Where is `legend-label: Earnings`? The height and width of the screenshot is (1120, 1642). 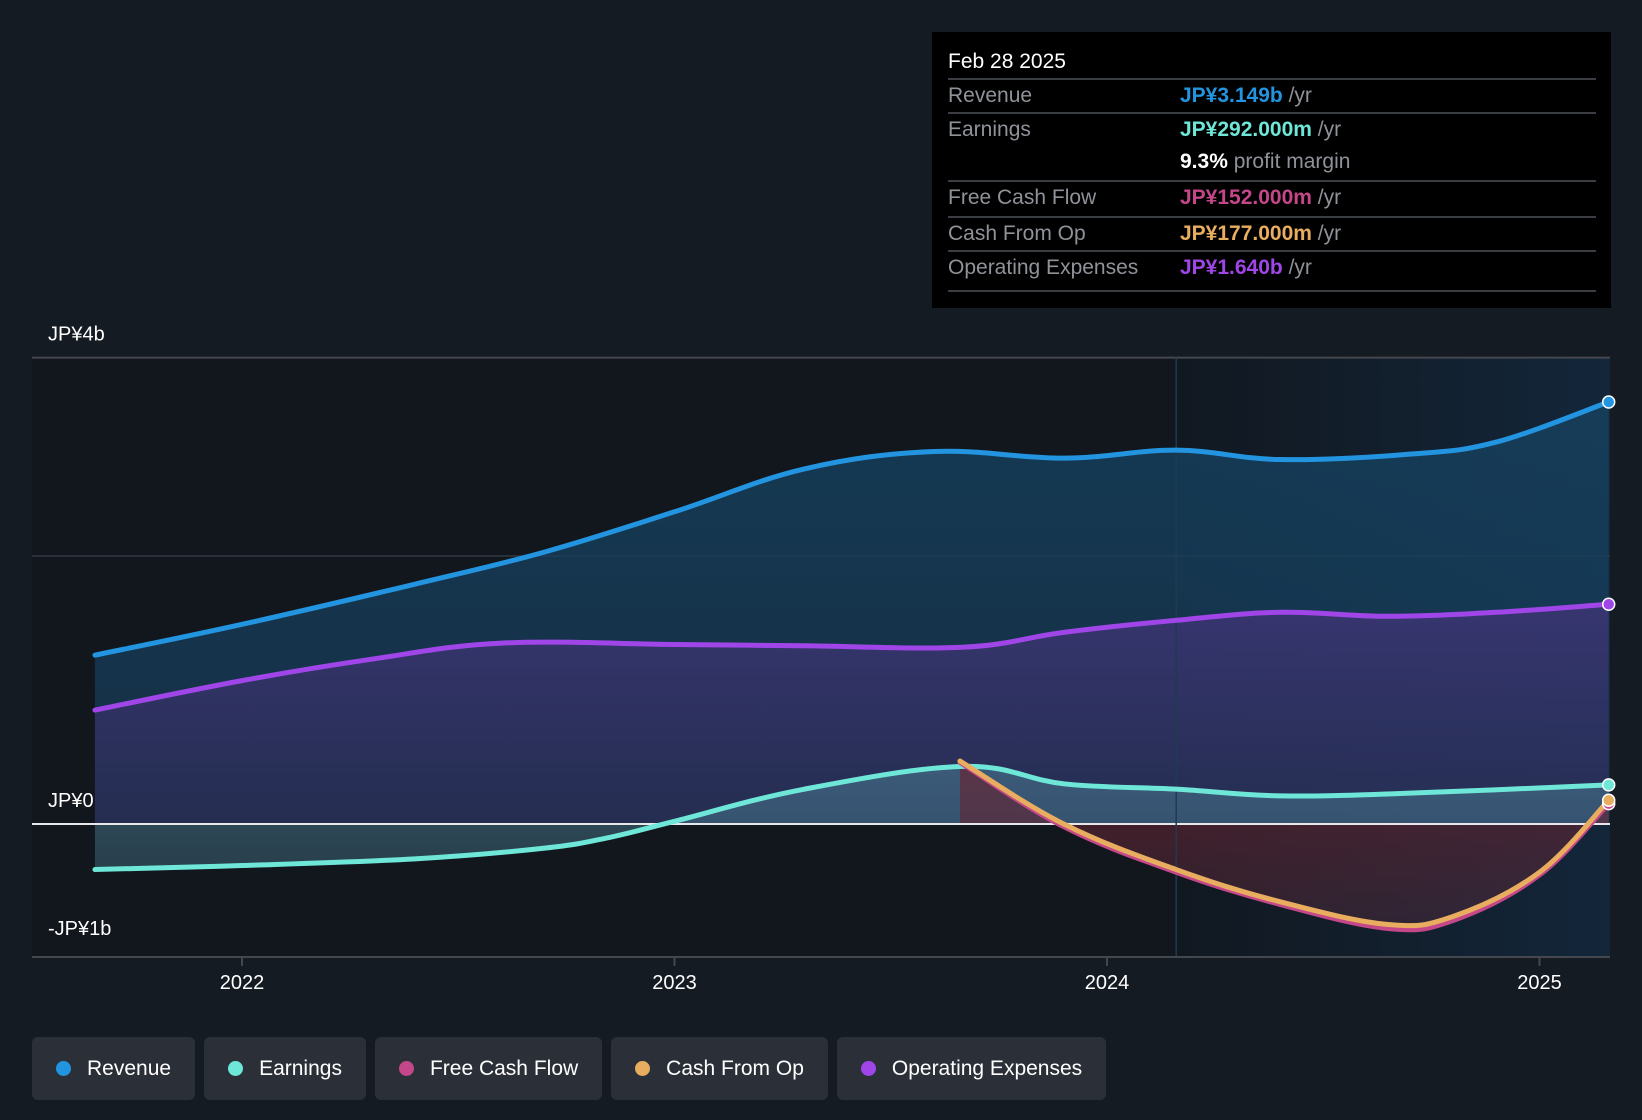 legend-label: Earnings is located at coordinates (300, 1068).